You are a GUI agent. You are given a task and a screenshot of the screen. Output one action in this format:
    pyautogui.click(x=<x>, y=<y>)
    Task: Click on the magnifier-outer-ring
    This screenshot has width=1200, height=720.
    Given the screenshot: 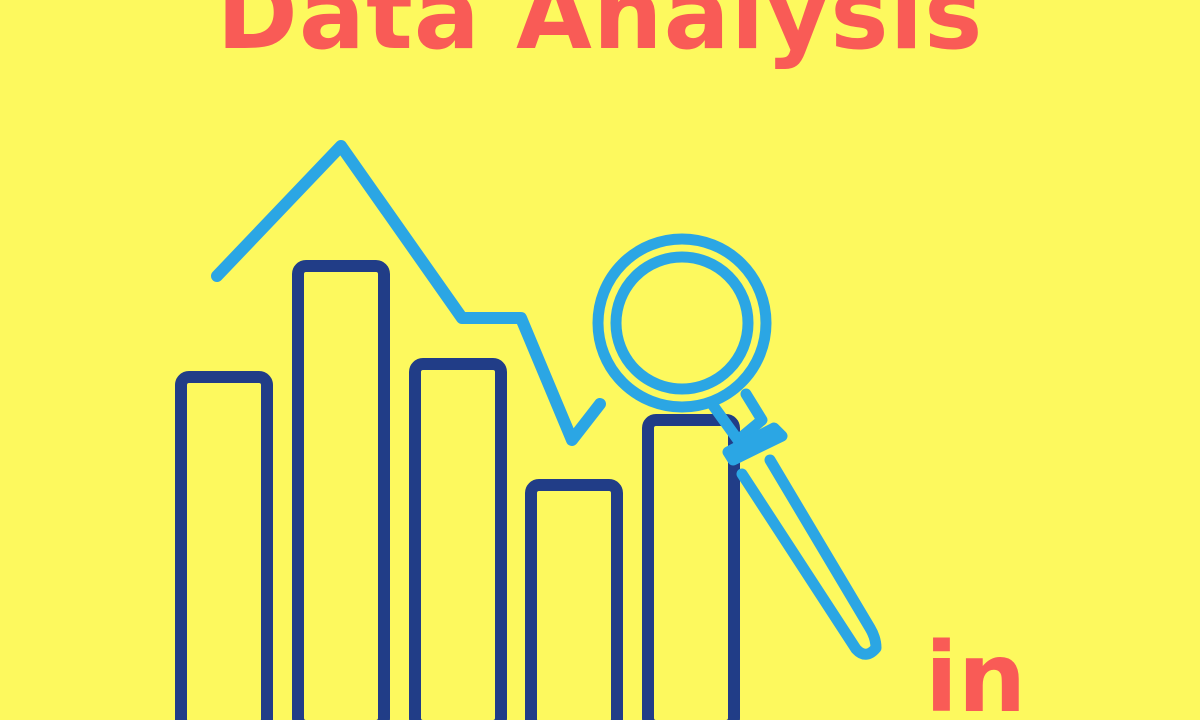 What is the action you would take?
    pyautogui.click(x=682, y=323)
    